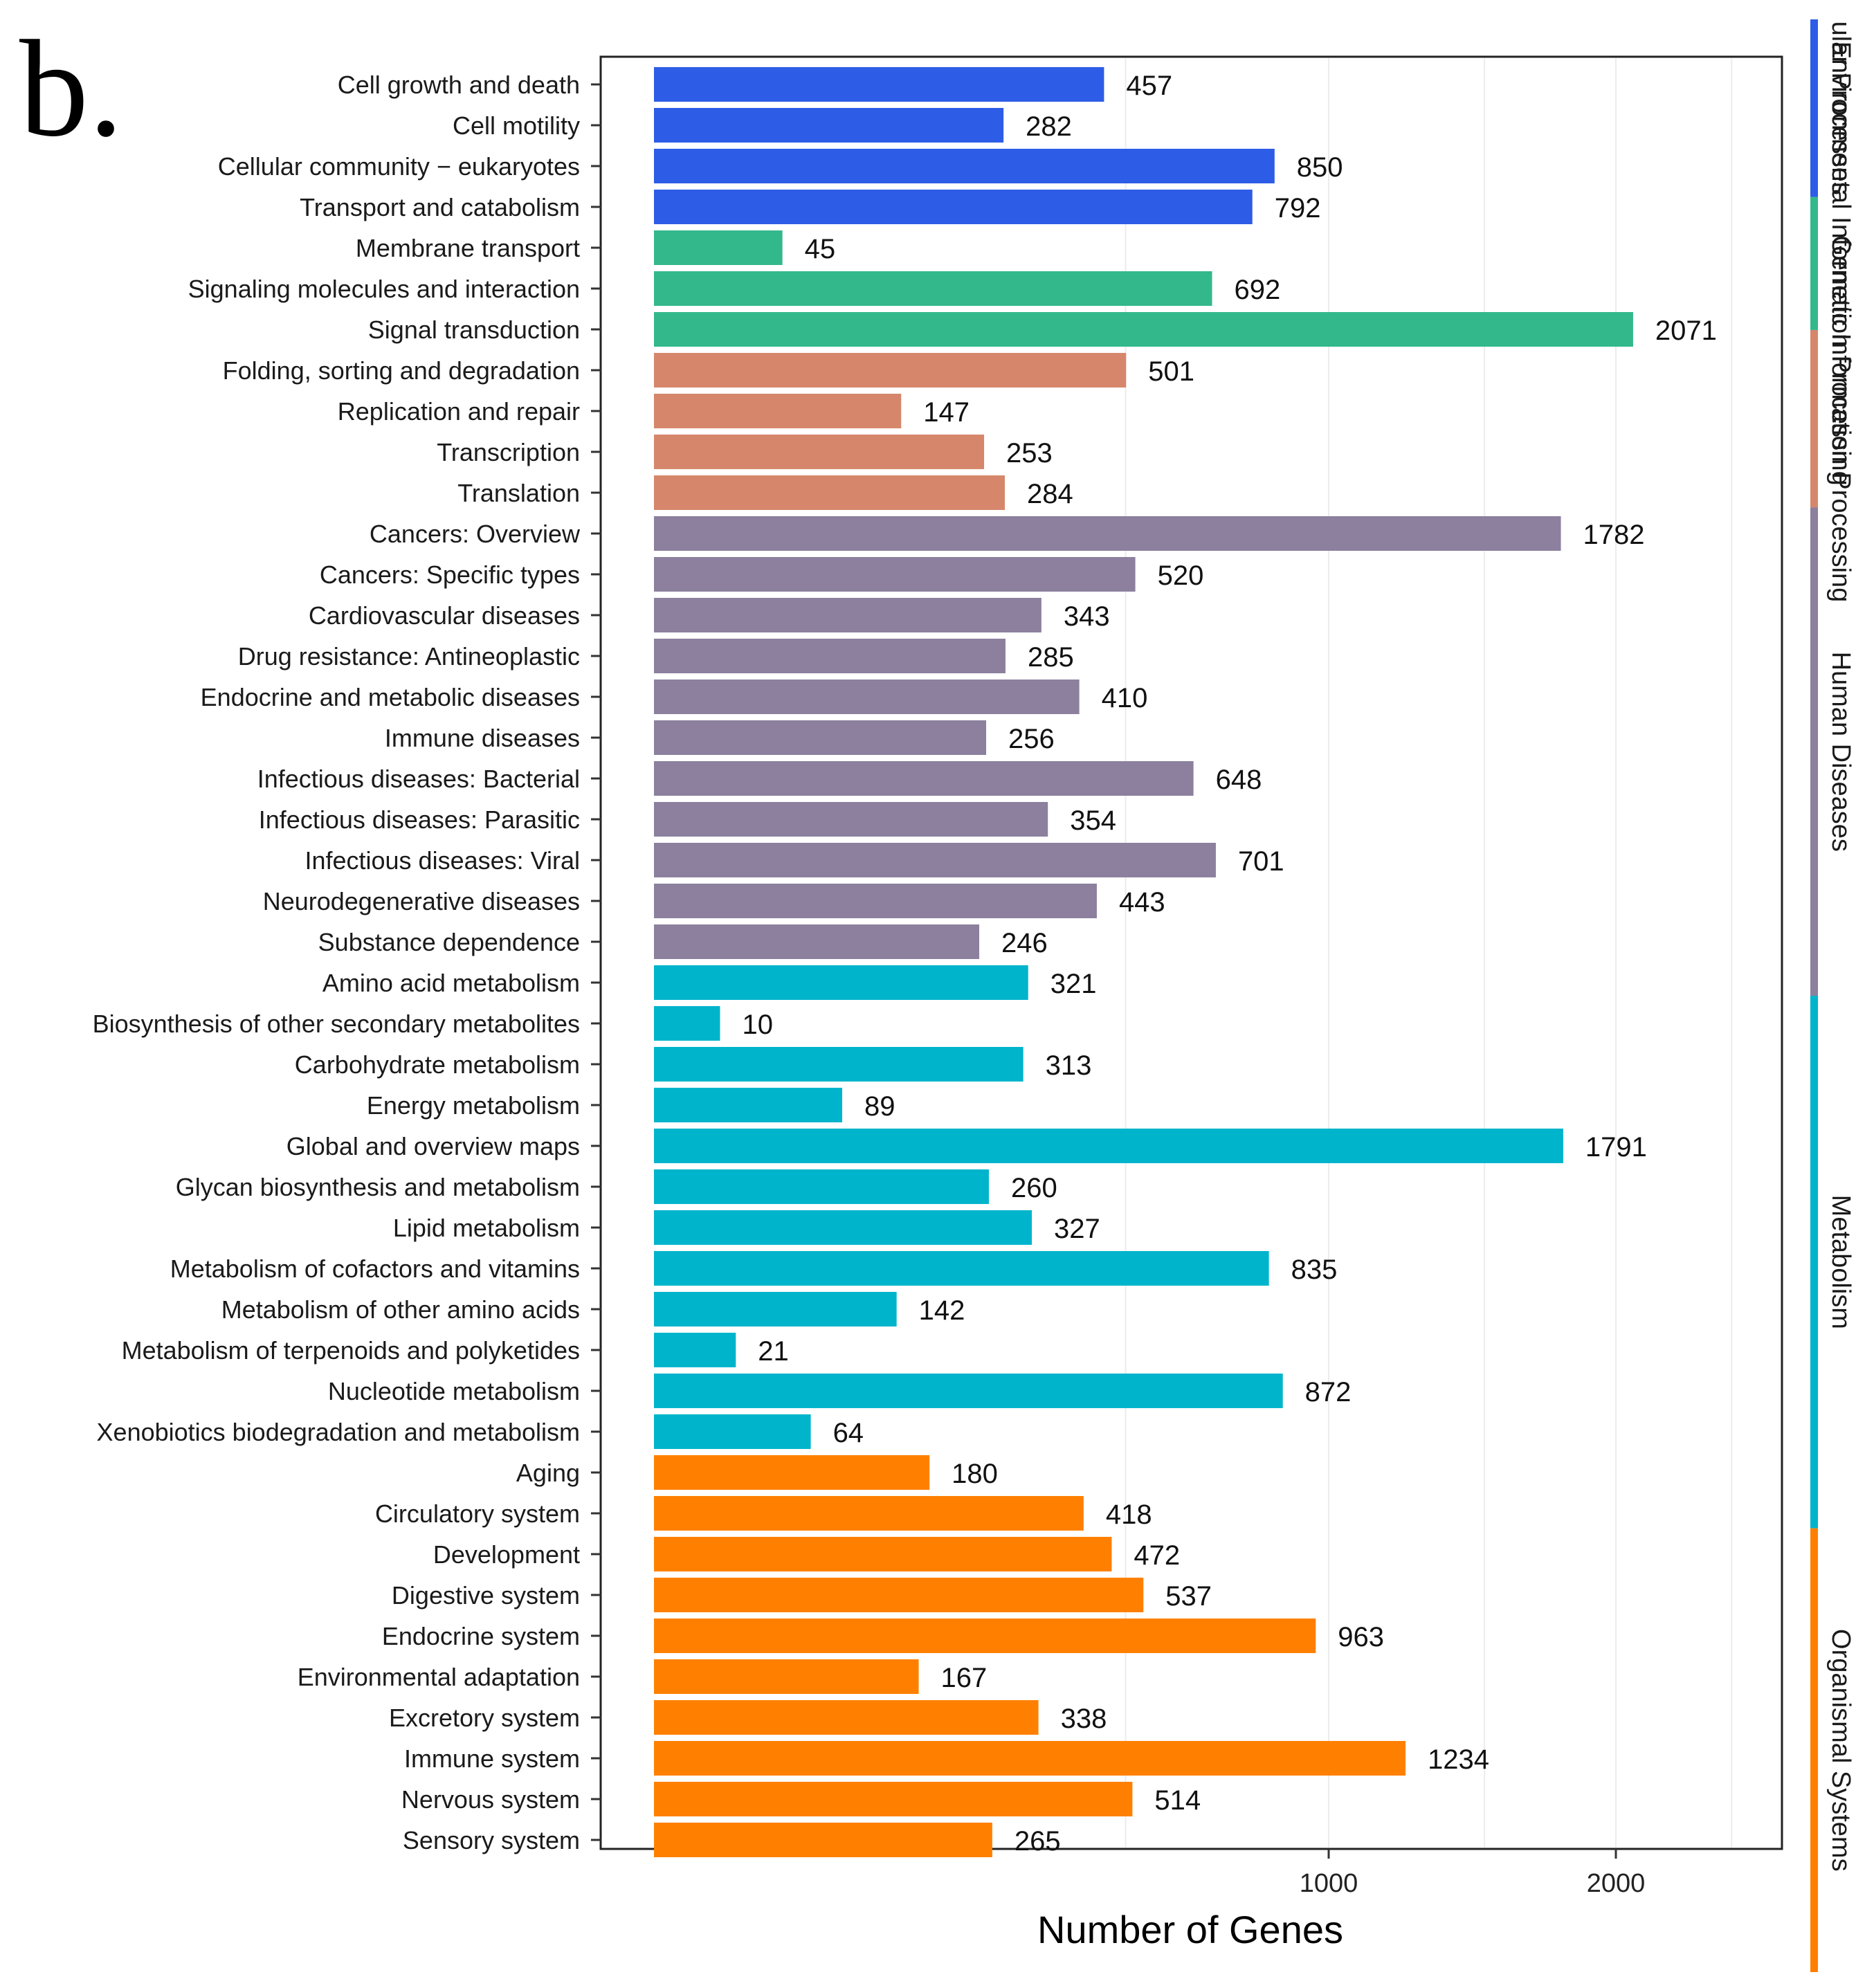 The width and height of the screenshot is (1865, 1988). Describe the element at coordinates (1093, 821) in the screenshot. I see `value-label: 354` at that location.